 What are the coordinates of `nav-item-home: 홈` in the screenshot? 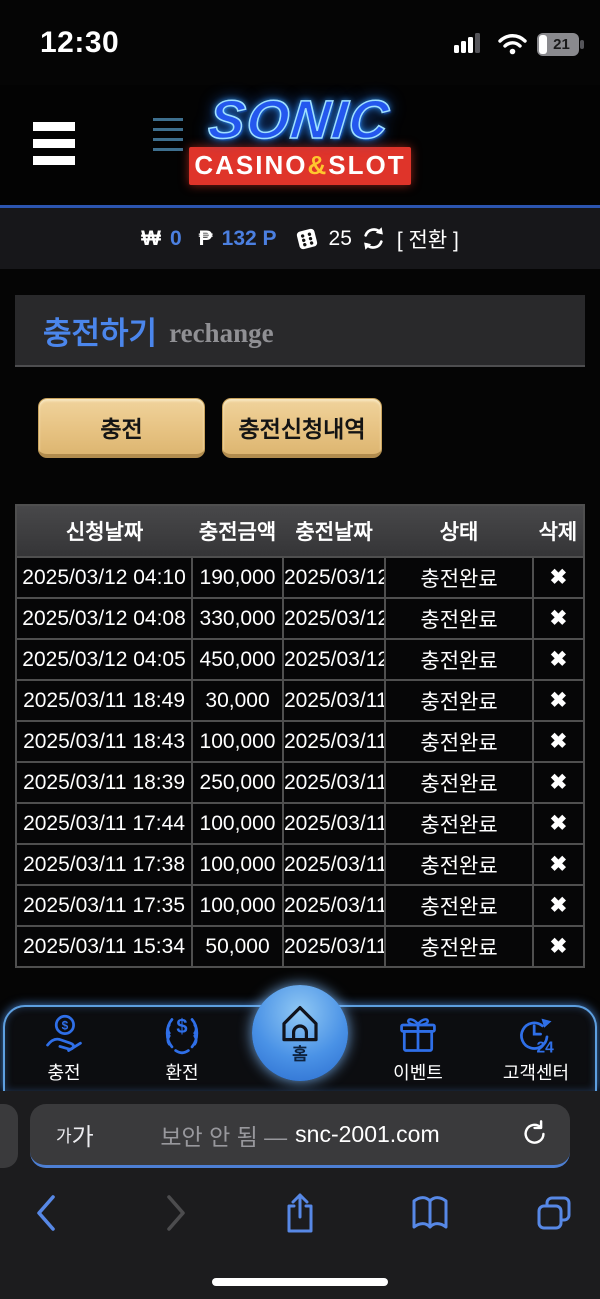 It's located at (300, 1033).